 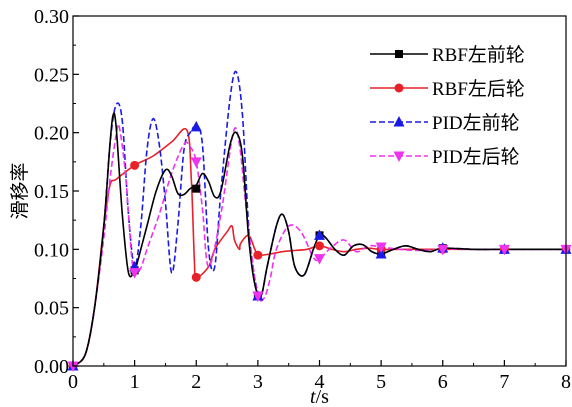 What do you see at coordinates (478, 89) in the screenshot?
I see `legend-label: RBF左后轮` at bounding box center [478, 89].